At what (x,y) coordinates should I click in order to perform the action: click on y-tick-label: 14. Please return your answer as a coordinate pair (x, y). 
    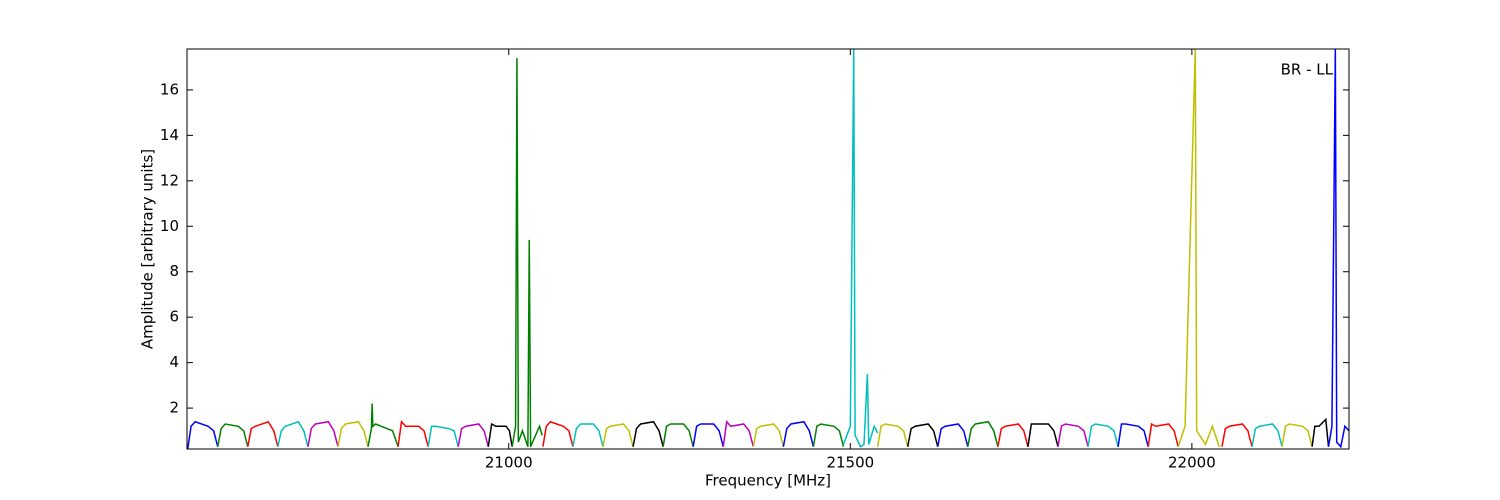
    Looking at the image, I should click on (169, 135).